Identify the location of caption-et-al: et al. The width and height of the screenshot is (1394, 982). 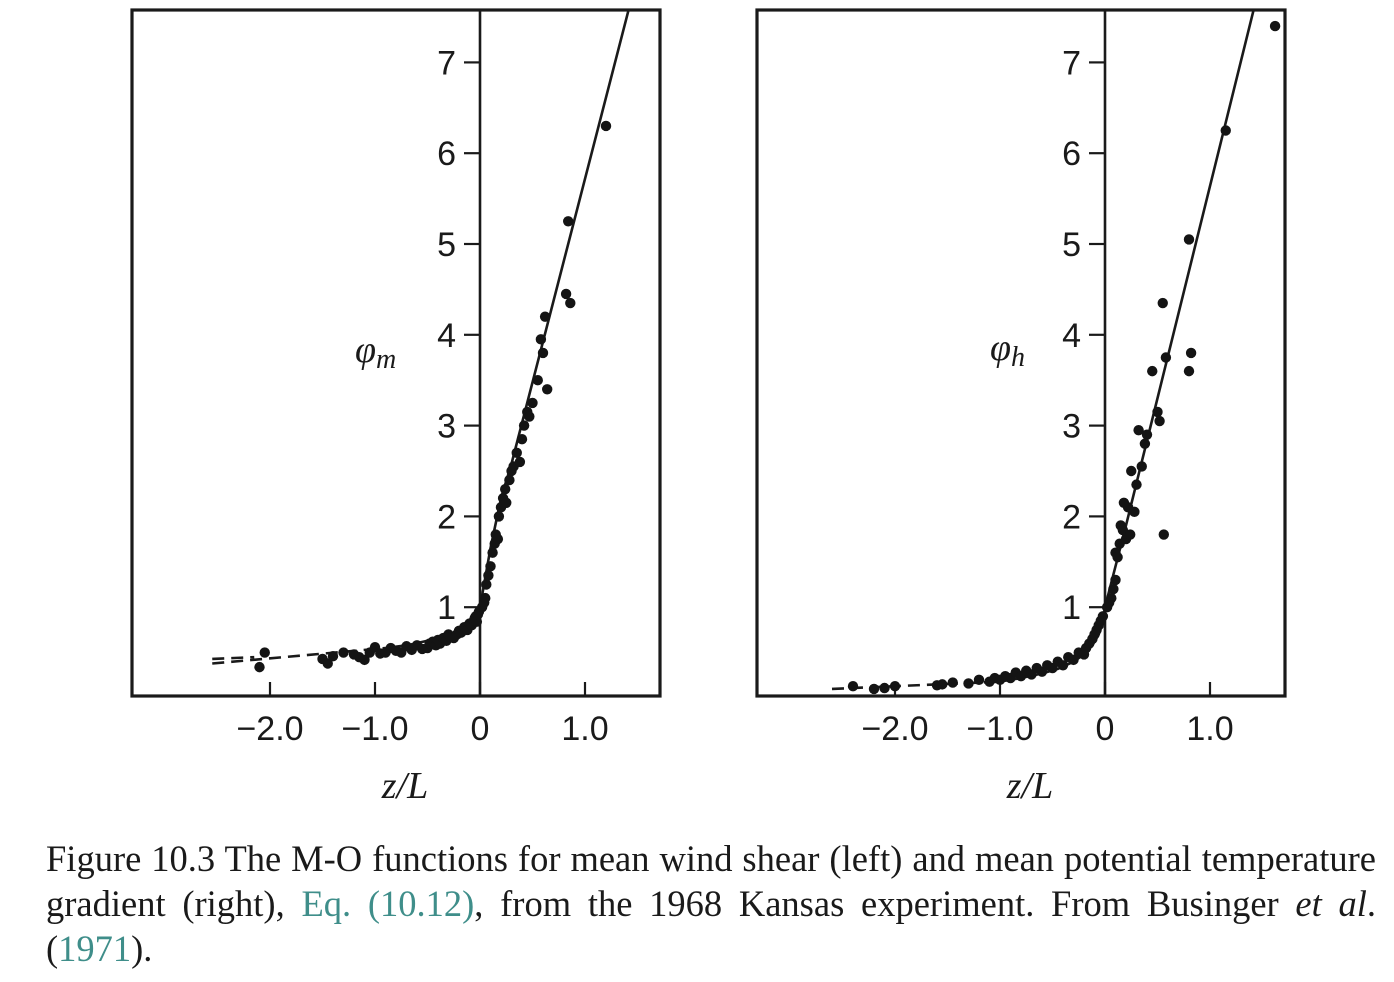
(1330, 903).